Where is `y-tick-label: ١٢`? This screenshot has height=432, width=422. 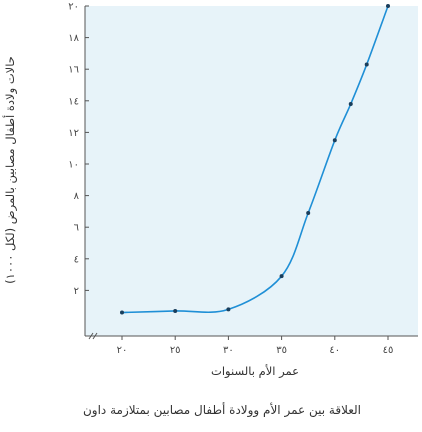 y-tick-label: ١٢ is located at coordinates (73, 133).